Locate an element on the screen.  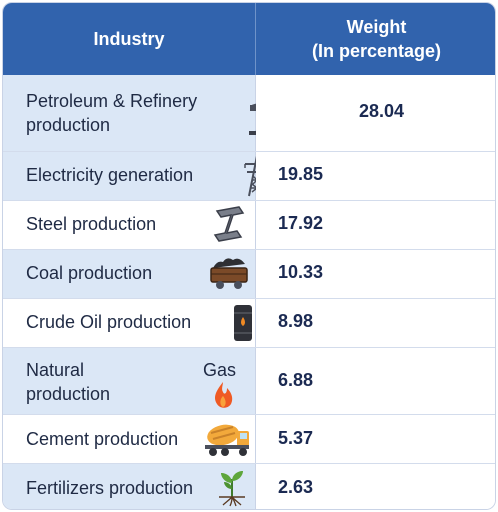
row-label: Petroleum & Refinery is located at coordinates (112, 101).